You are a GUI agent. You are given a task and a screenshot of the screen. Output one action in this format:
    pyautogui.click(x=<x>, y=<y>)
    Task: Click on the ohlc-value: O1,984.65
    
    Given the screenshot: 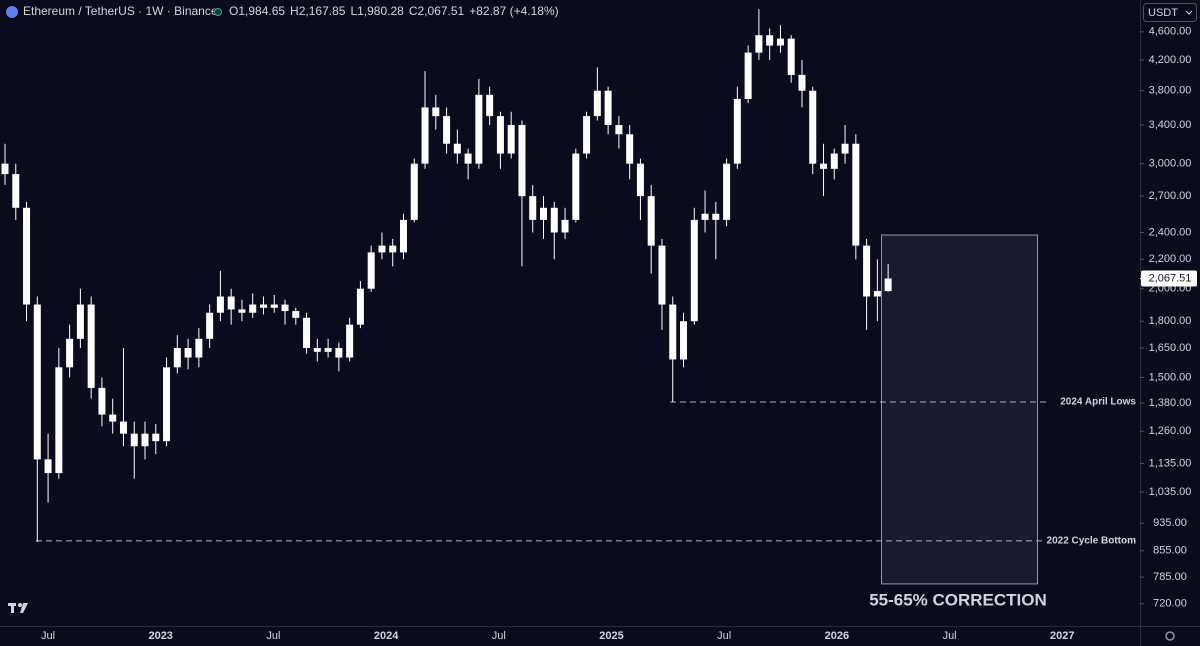 What is the action you would take?
    pyautogui.click(x=257, y=11)
    